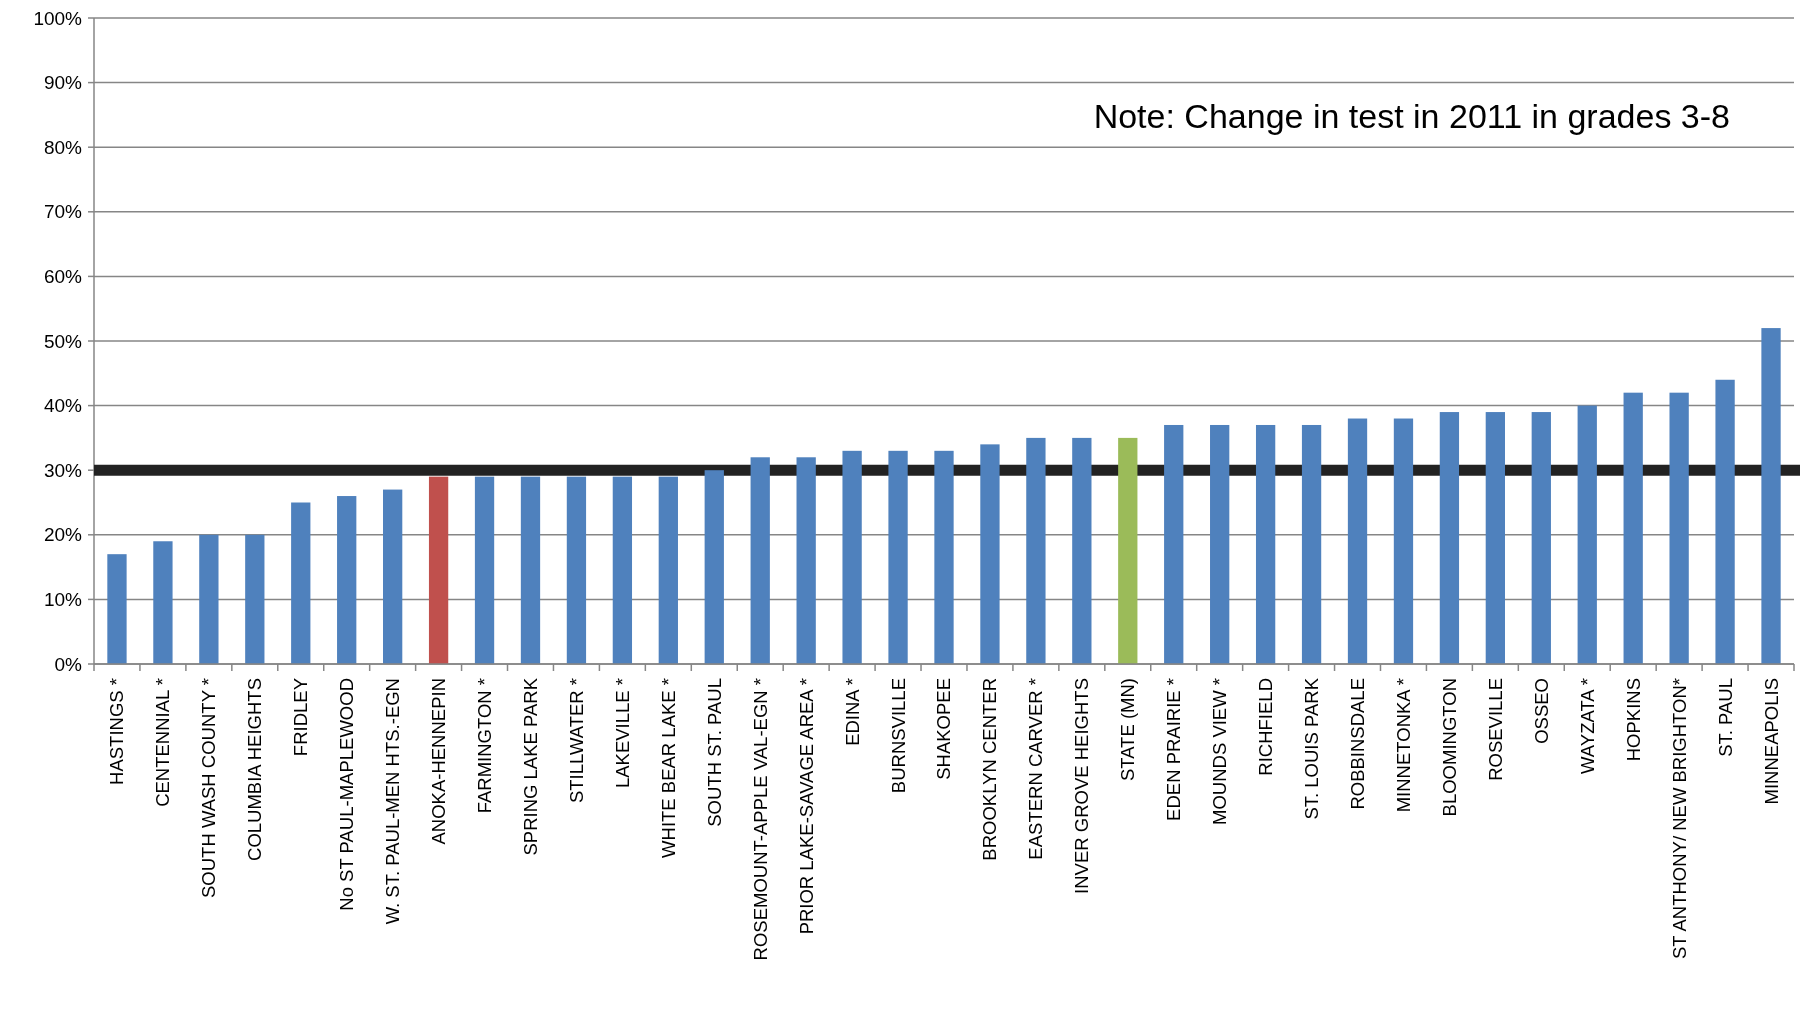  I want to click on x-tick-label: MOUNDS VIEW *, so click(1220, 751).